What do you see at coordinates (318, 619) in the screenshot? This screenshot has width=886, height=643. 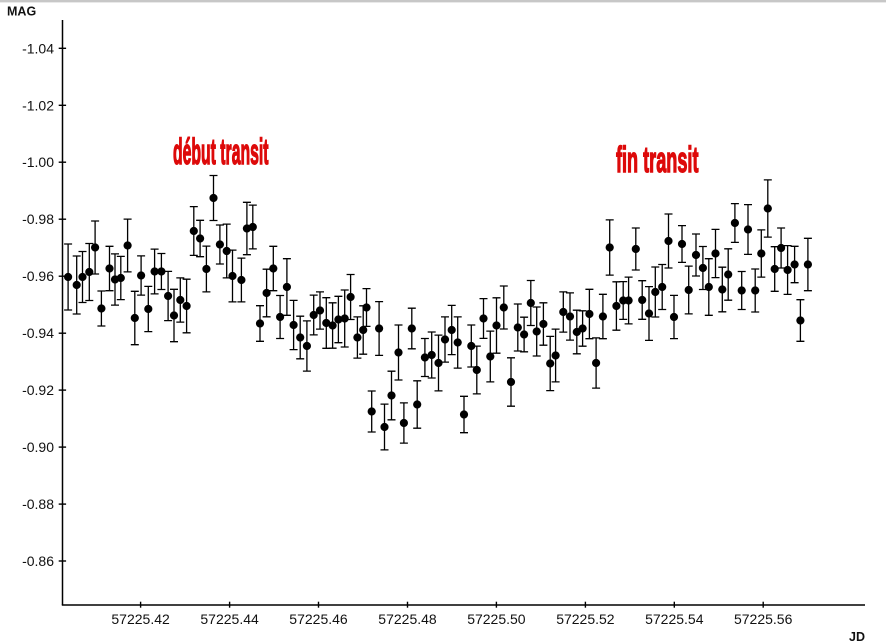 I see `svg-text: 57225.46` at bounding box center [318, 619].